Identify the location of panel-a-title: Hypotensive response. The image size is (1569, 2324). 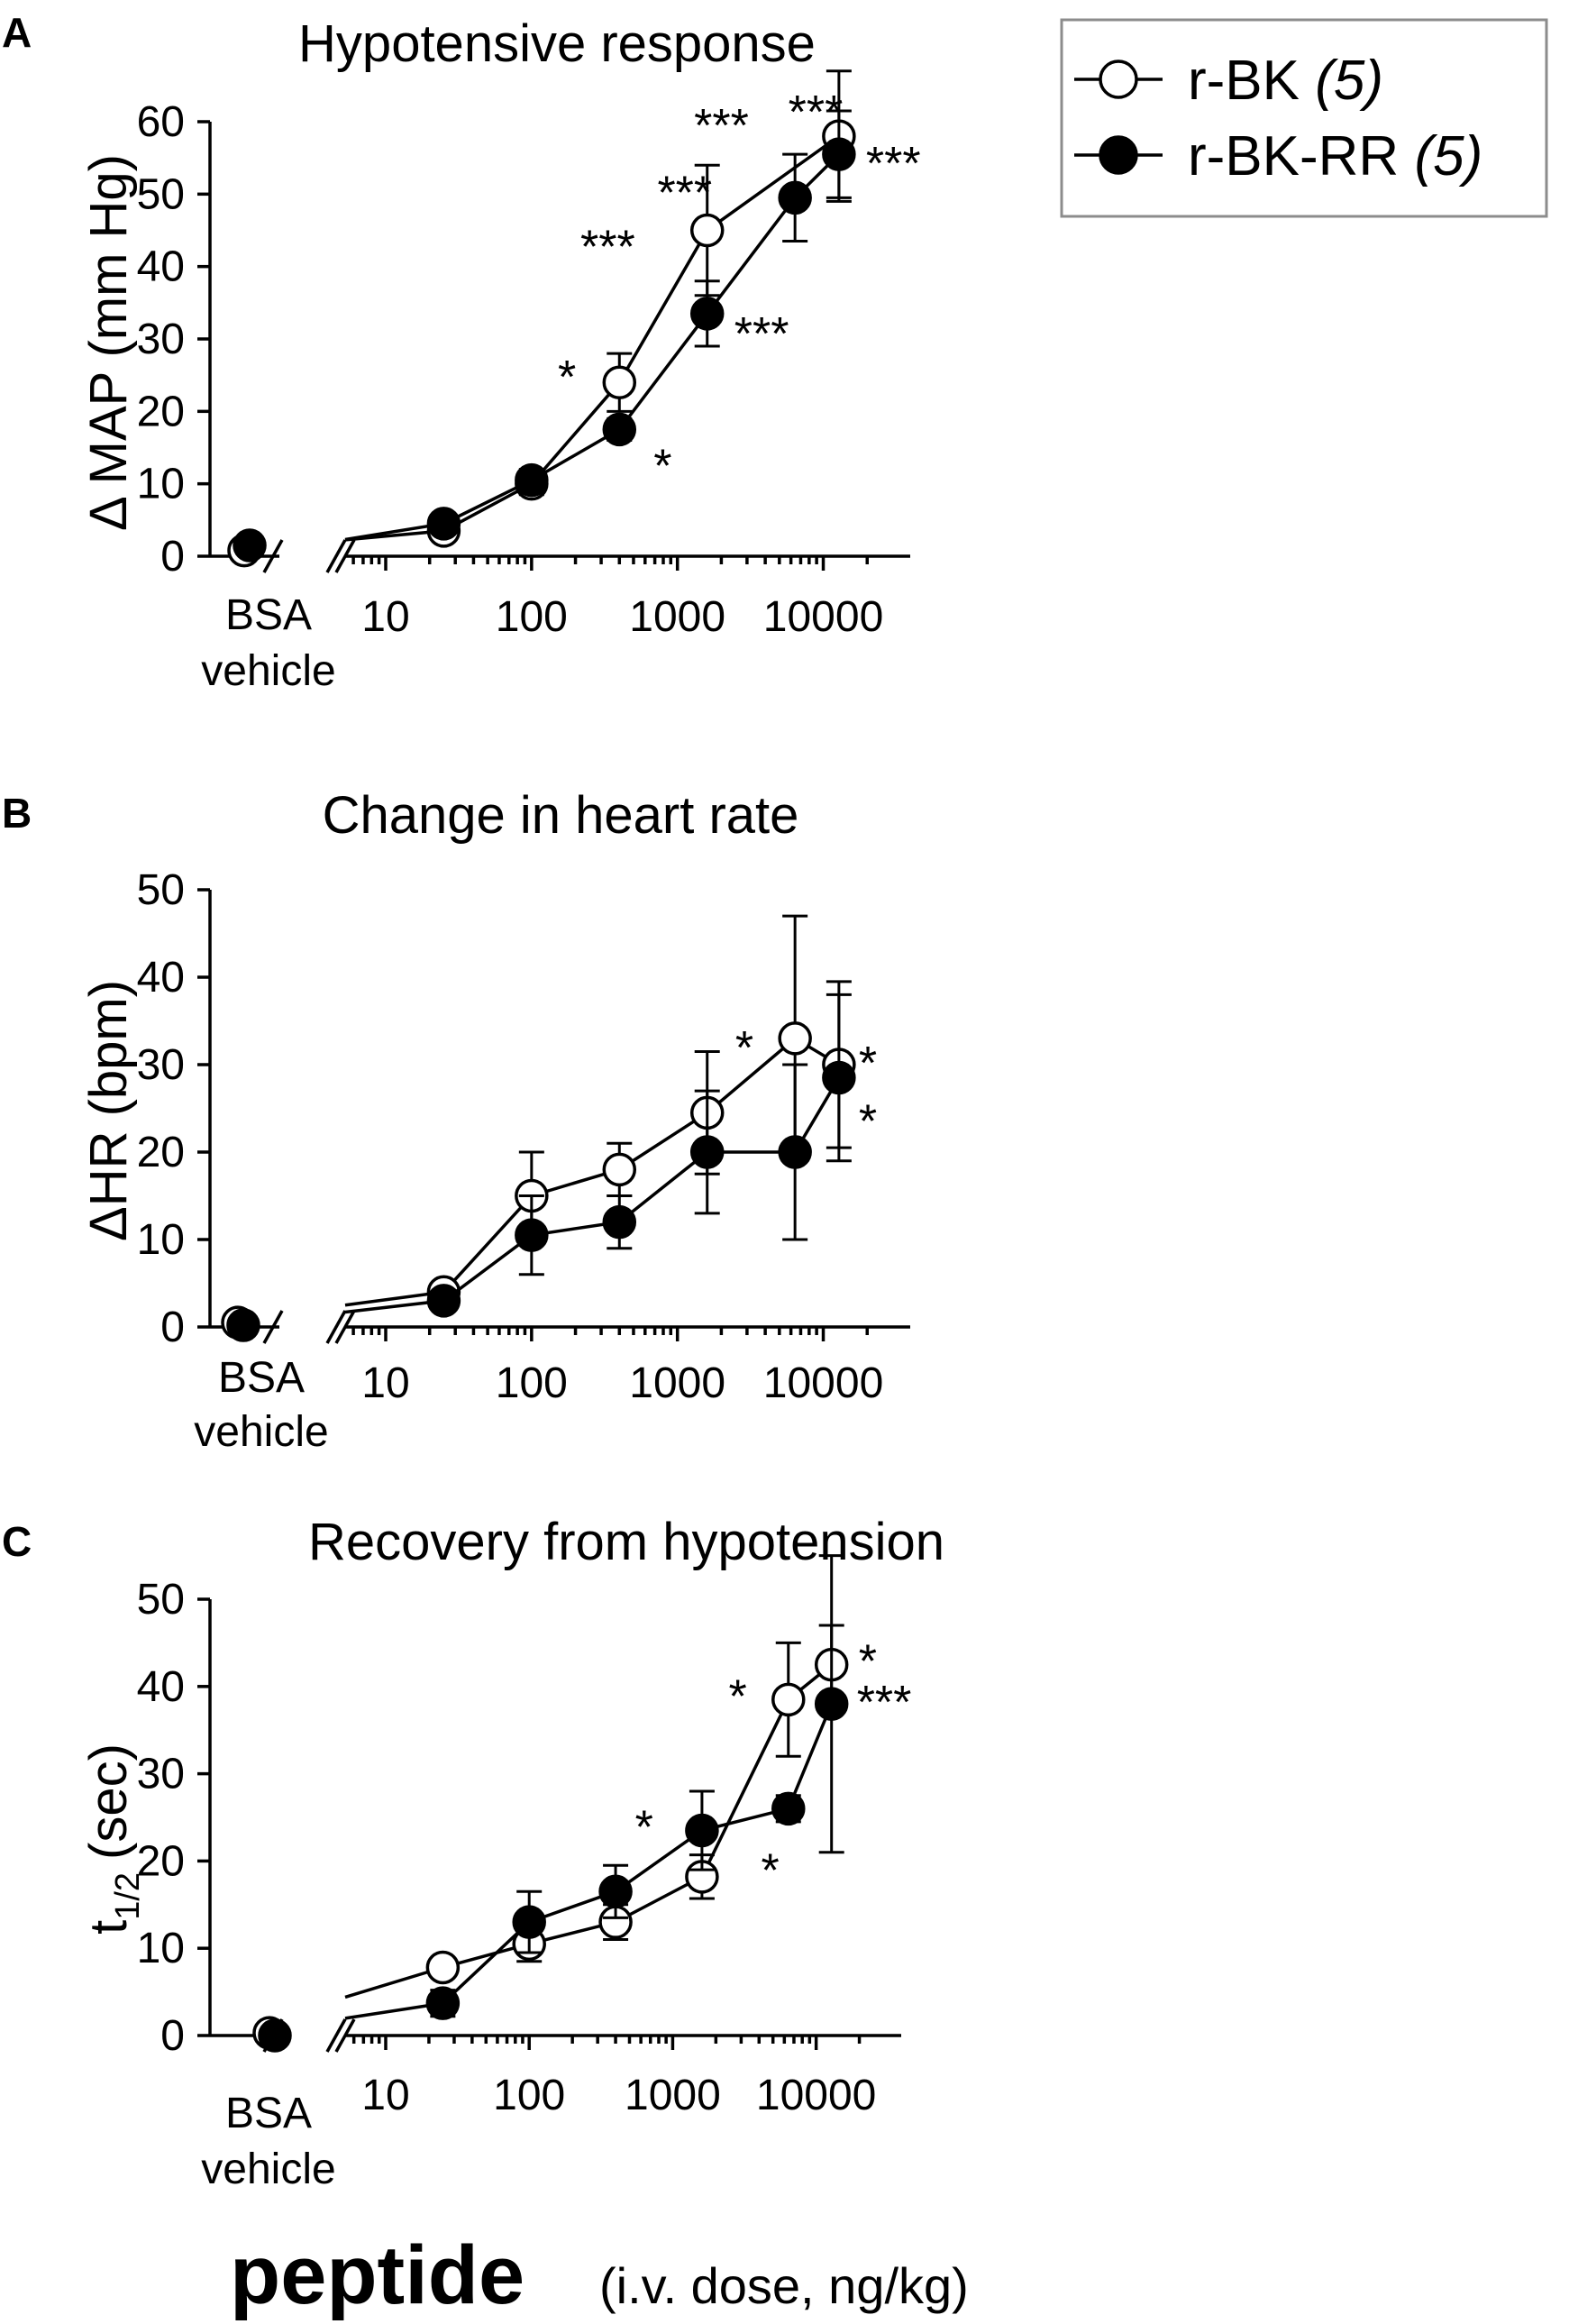
(557, 43).